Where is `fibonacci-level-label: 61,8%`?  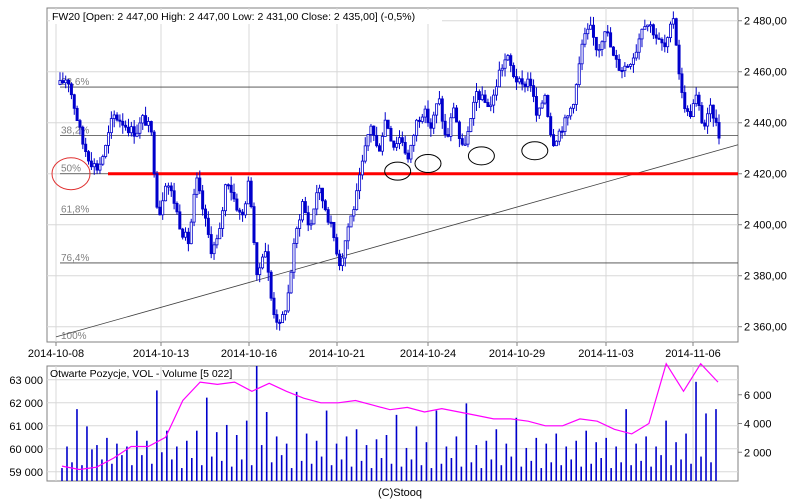 fibonacci-level-label: 61,8% is located at coordinates (75, 210).